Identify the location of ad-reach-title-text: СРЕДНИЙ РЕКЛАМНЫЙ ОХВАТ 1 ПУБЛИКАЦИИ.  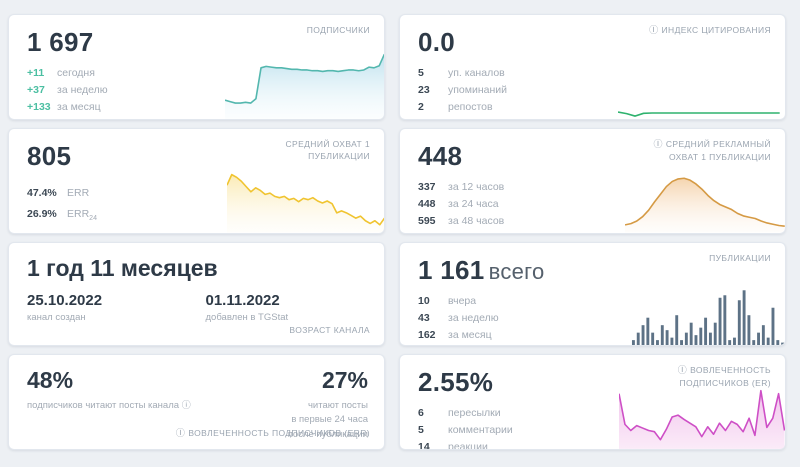
(718, 151).